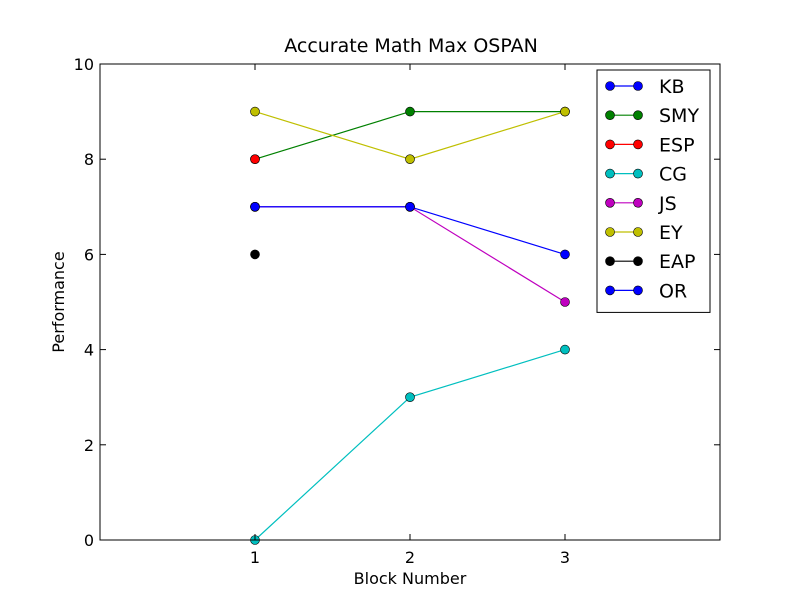 The width and height of the screenshot is (800, 600). I want to click on legend-item-js: JS, so click(641, 204).